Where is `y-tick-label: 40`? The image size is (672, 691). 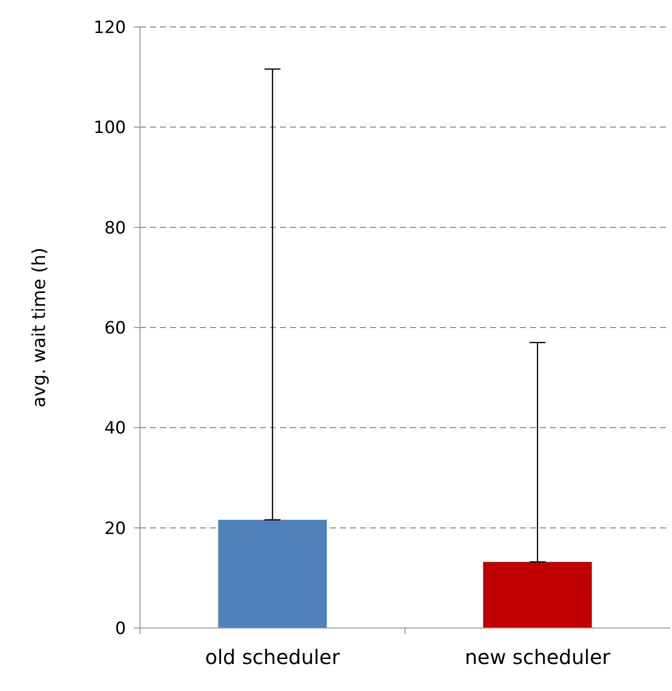 y-tick-label: 40 is located at coordinates (115, 428).